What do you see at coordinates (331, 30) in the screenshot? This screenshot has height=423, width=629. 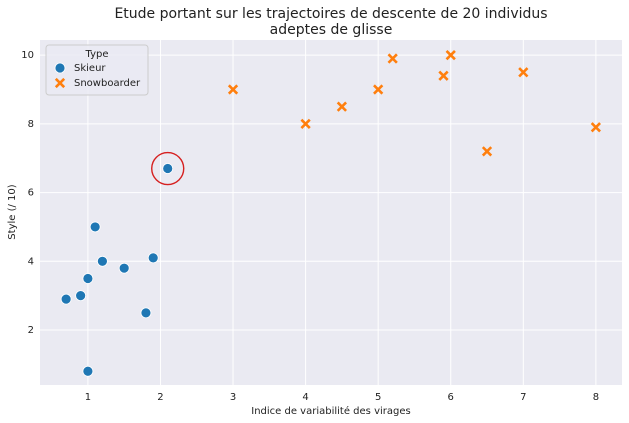 I see `chart-title: adeptes de glisse` at bounding box center [331, 30].